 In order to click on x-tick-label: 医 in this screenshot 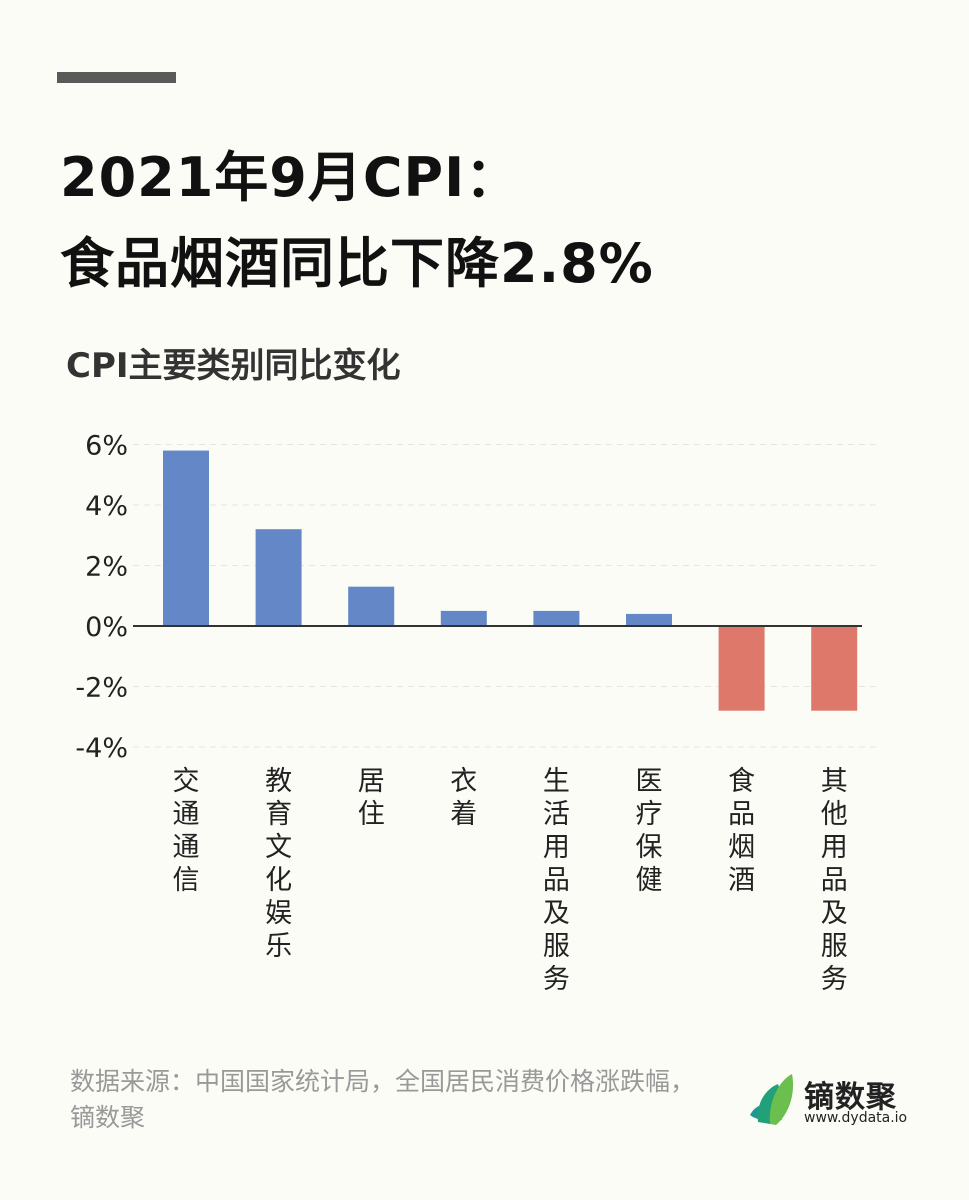, I will do `click(649, 781)`.